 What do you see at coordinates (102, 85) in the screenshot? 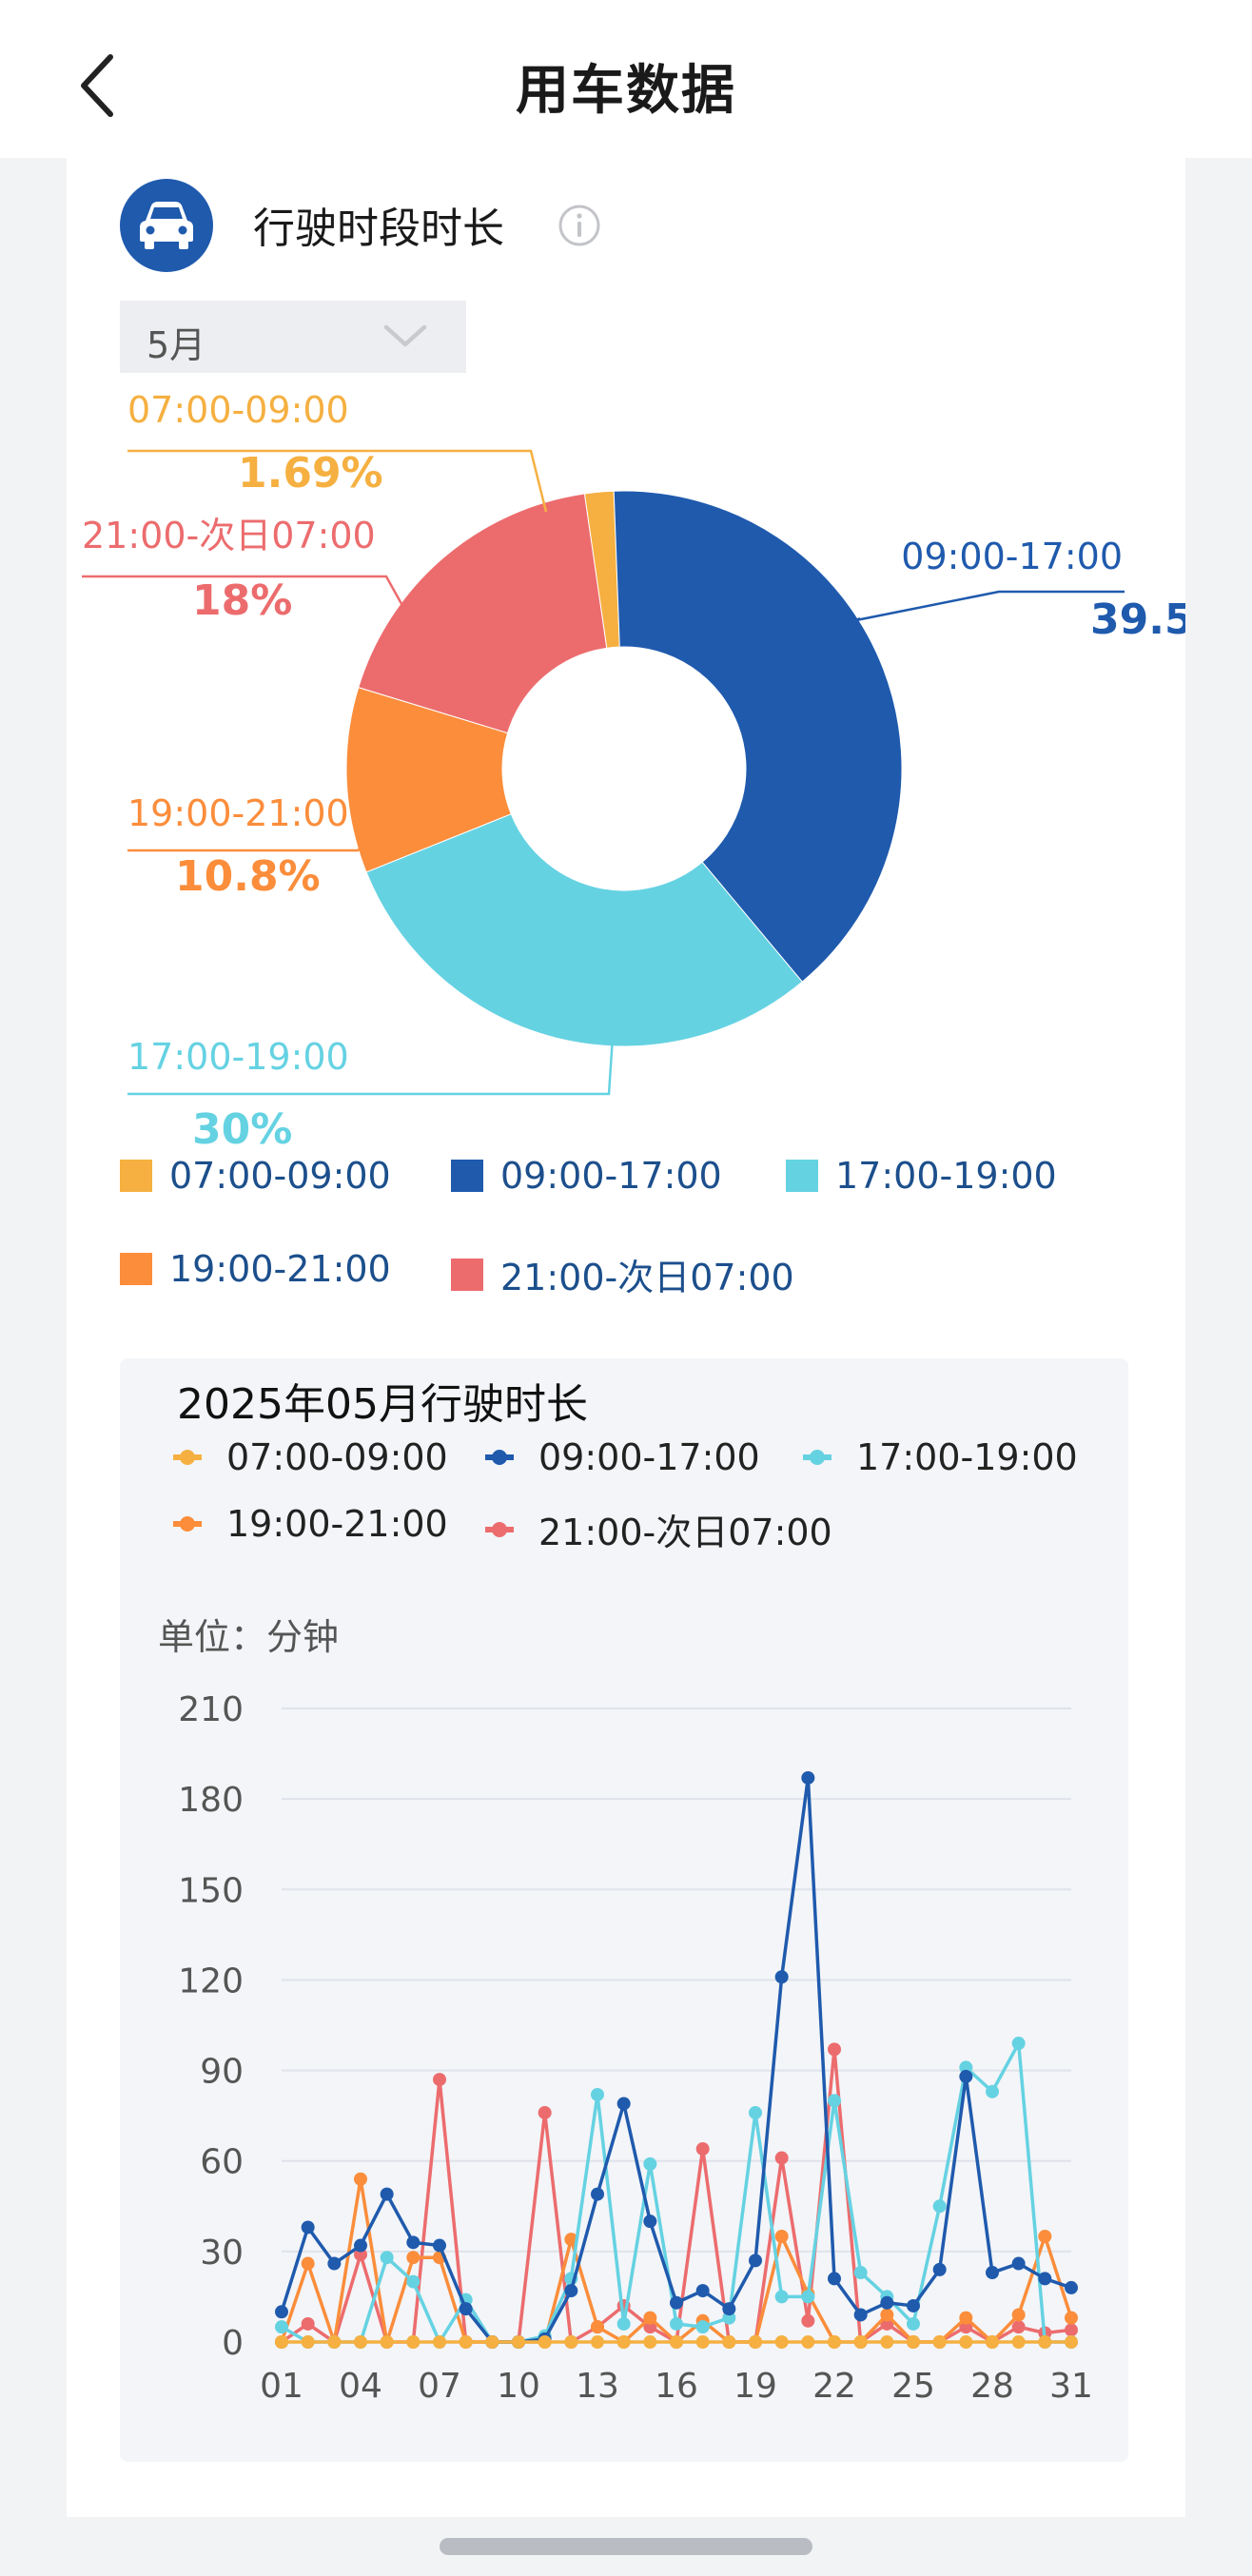
I see `back-icon` at bounding box center [102, 85].